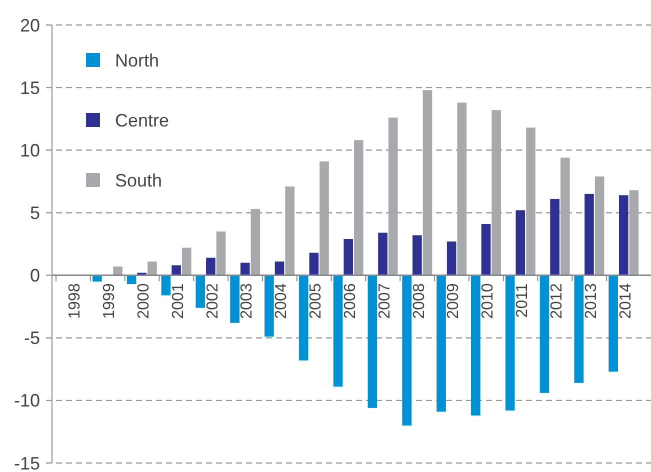 This screenshot has width=651, height=472. I want to click on x-tick-label: 2009, so click(453, 301).